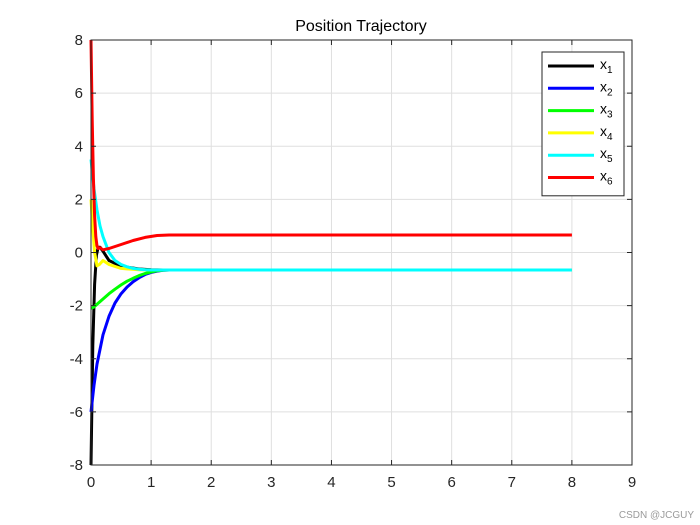 The height and width of the screenshot is (525, 700). I want to click on y-tick-label: -6, so click(76, 412).